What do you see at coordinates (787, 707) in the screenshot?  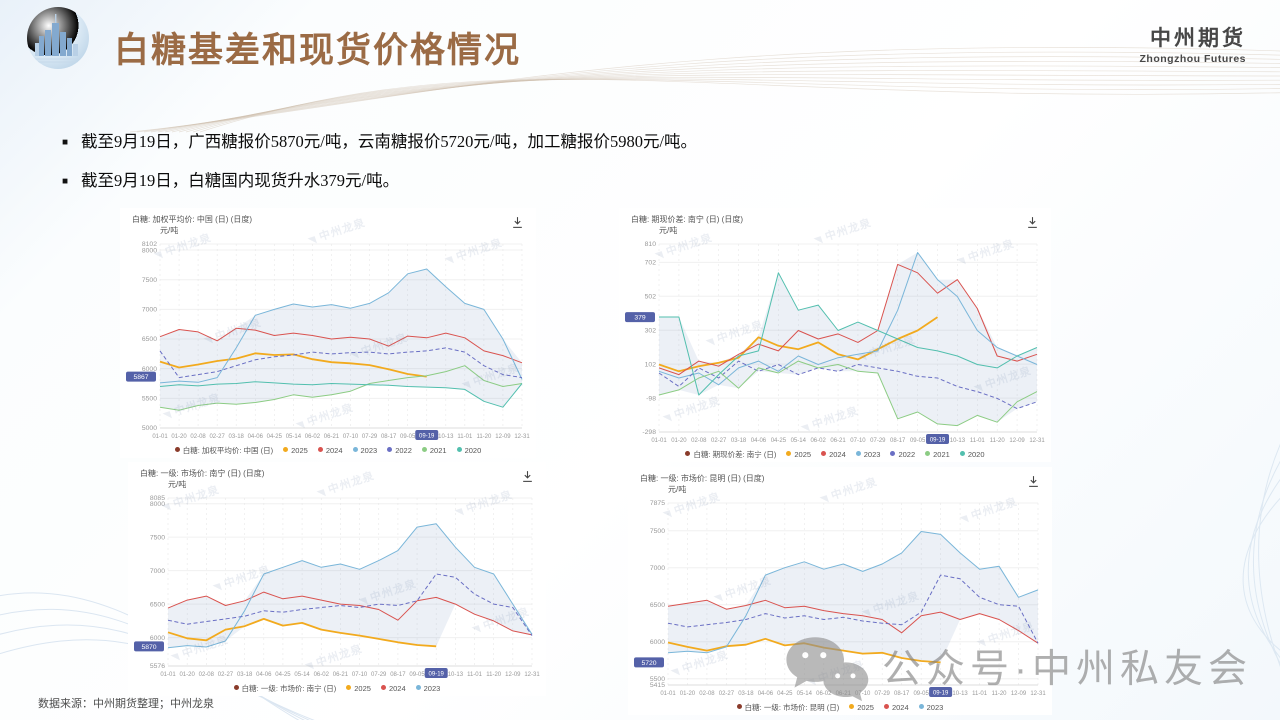 I see `legend-item: 白糖: 一级: 市场价: 昆明 (日)` at bounding box center [787, 707].